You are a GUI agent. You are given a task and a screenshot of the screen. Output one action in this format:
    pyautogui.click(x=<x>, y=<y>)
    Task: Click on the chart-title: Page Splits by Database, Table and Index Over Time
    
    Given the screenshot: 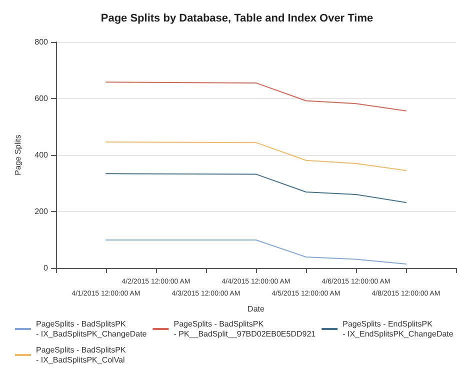 What is the action you would take?
    pyautogui.click(x=237, y=18)
    